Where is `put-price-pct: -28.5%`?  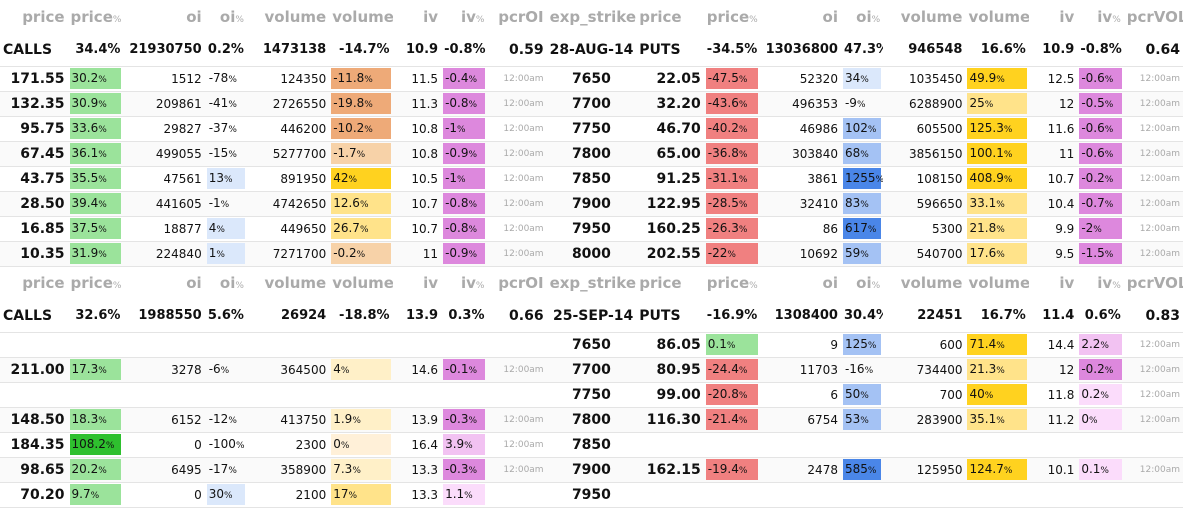
put-price-pct: -28.5% is located at coordinates (731, 204).